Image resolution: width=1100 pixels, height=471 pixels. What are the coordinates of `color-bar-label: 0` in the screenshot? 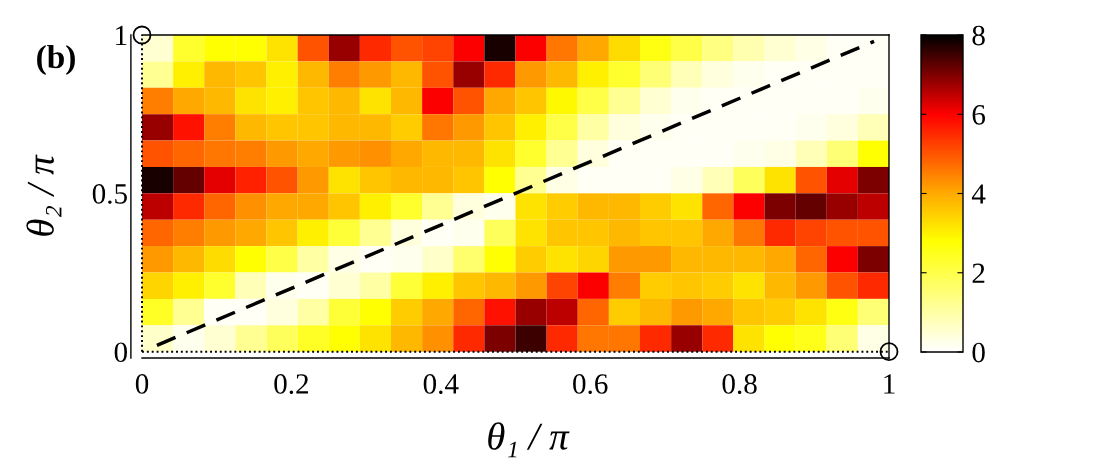 It's located at (978, 352).